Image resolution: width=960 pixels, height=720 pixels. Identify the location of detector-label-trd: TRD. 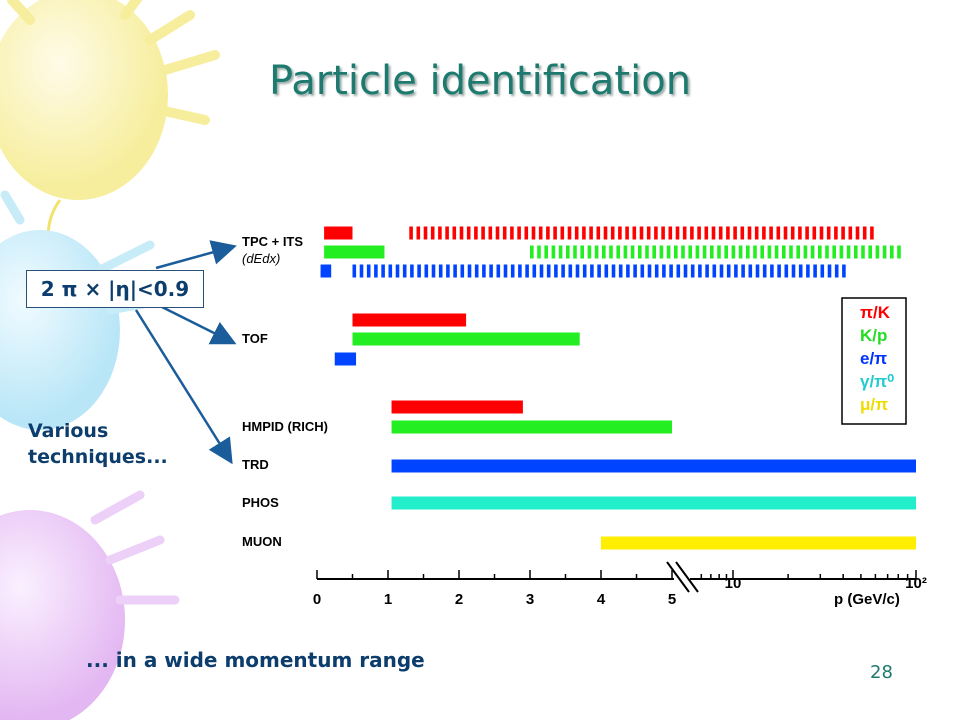
(255, 464).